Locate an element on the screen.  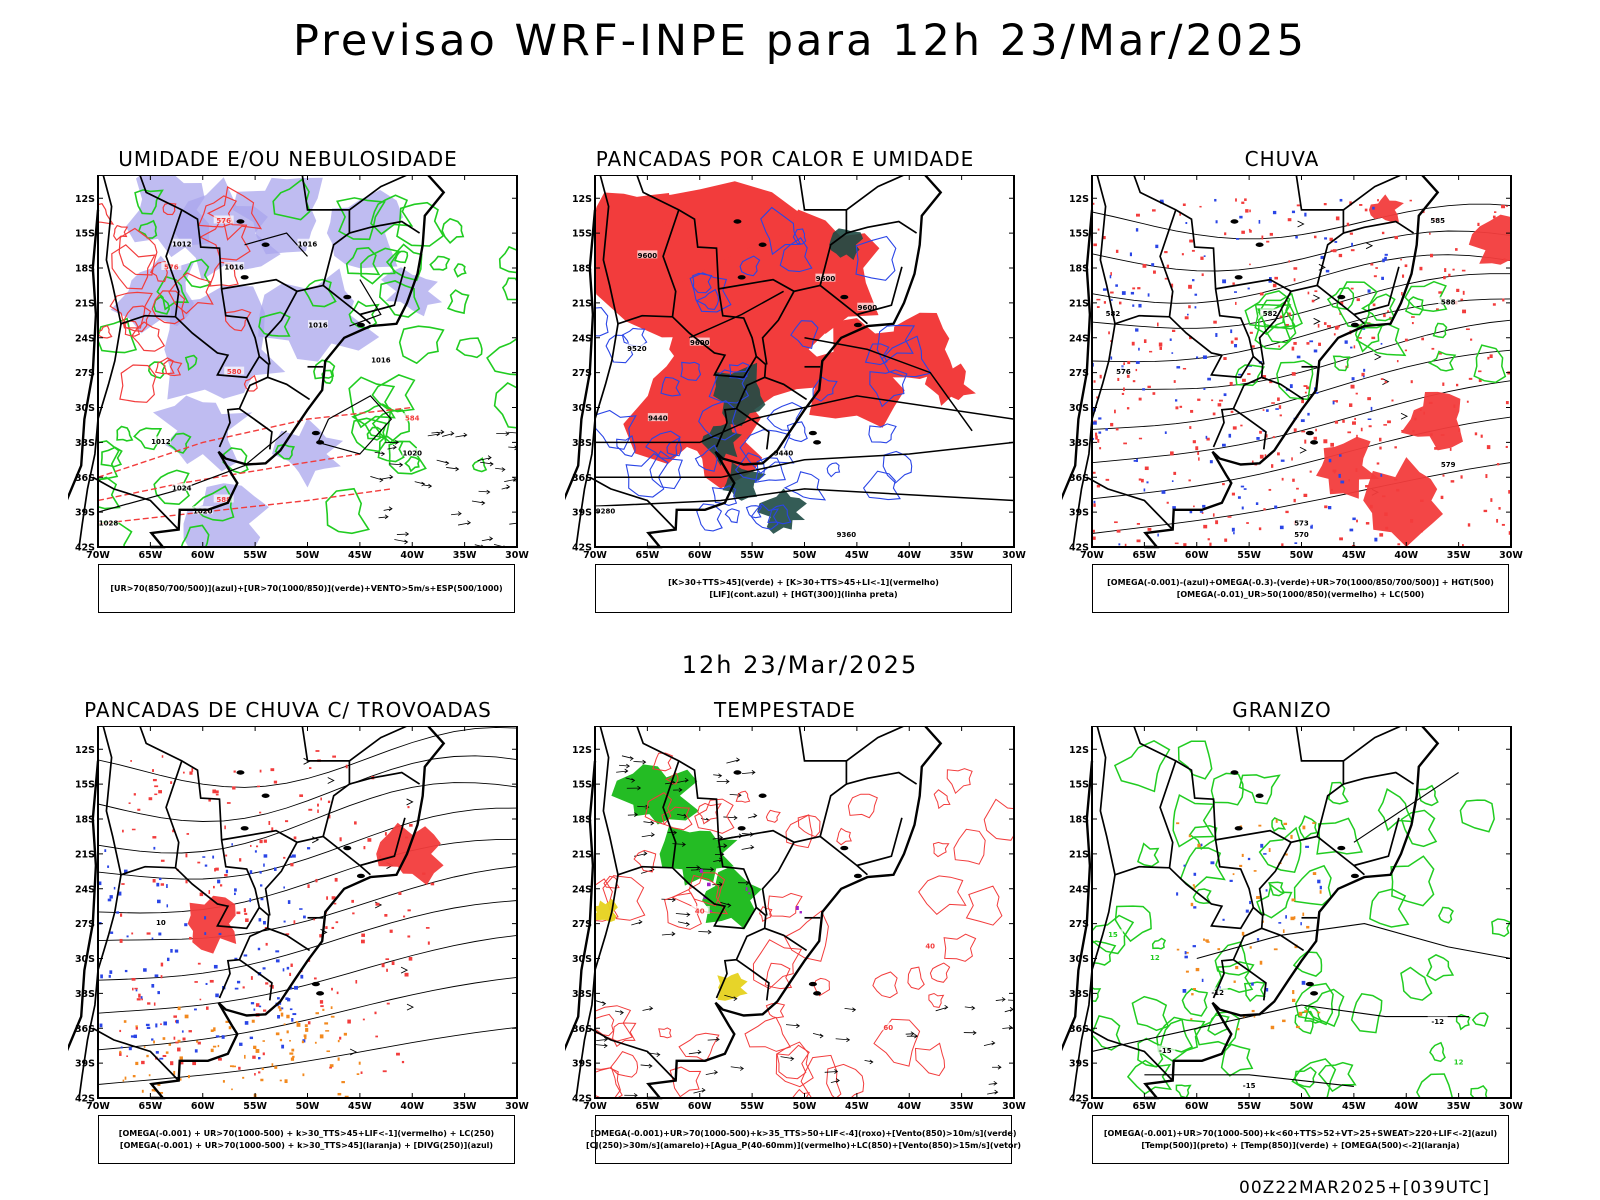
humidity-low-contour is located at coordinates (324, 369).